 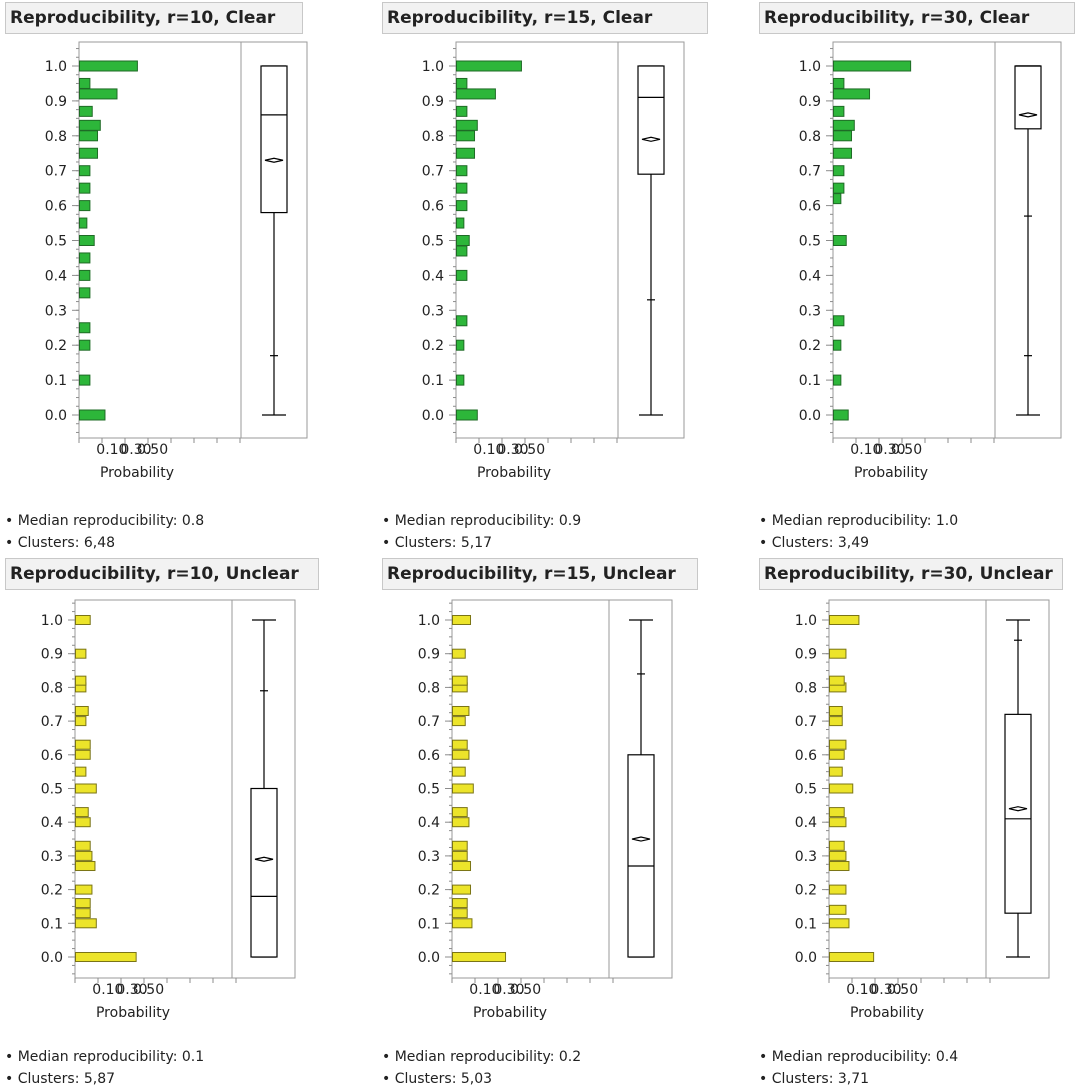 I want to click on median-note: • Median reproducibility: 0.4, so click(x=858, y=1057).